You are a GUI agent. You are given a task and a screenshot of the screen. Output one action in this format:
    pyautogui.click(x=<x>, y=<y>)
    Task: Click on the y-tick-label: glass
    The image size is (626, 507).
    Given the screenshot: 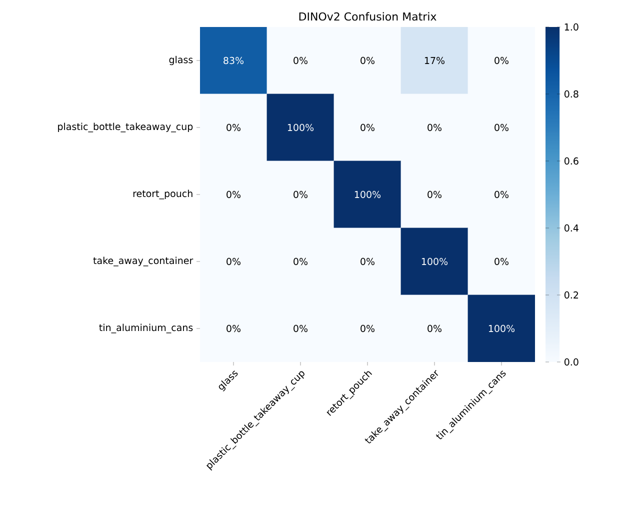 What is the action you would take?
    pyautogui.click(x=181, y=61)
    